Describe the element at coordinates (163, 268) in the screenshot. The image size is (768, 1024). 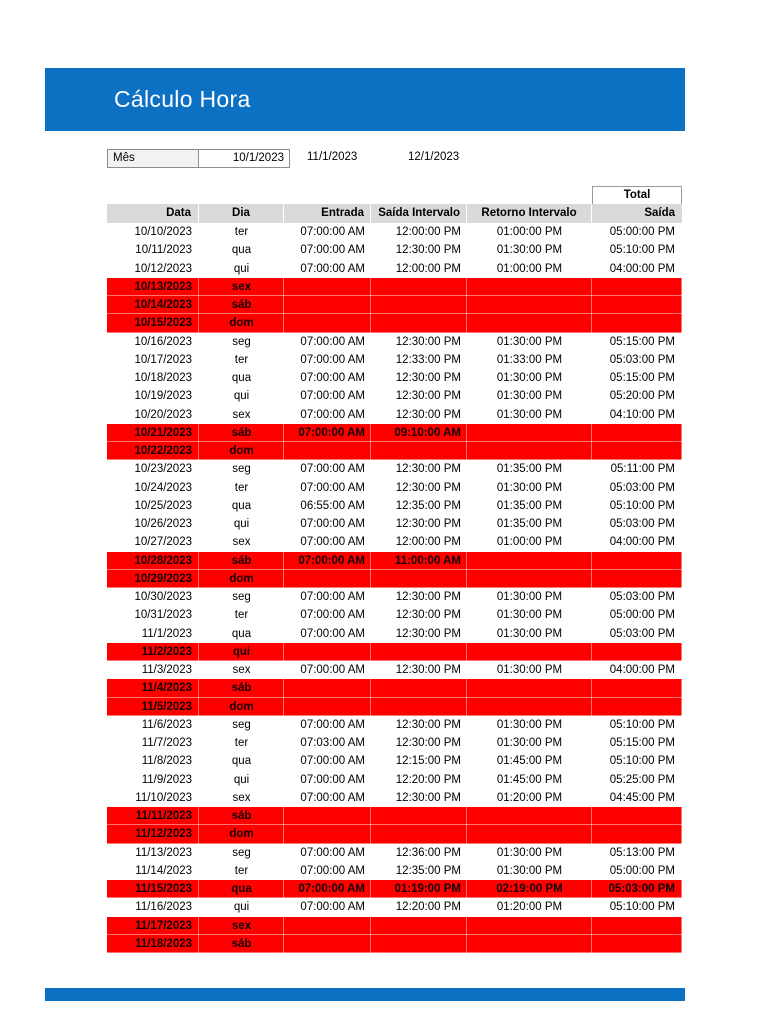
I see `cell-data: 10/12/2023` at that location.